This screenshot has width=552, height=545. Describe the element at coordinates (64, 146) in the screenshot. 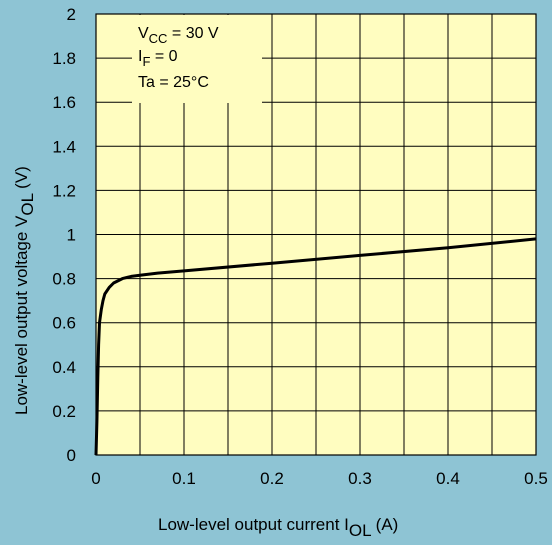

I see `y-tick-label: 1.4` at that location.